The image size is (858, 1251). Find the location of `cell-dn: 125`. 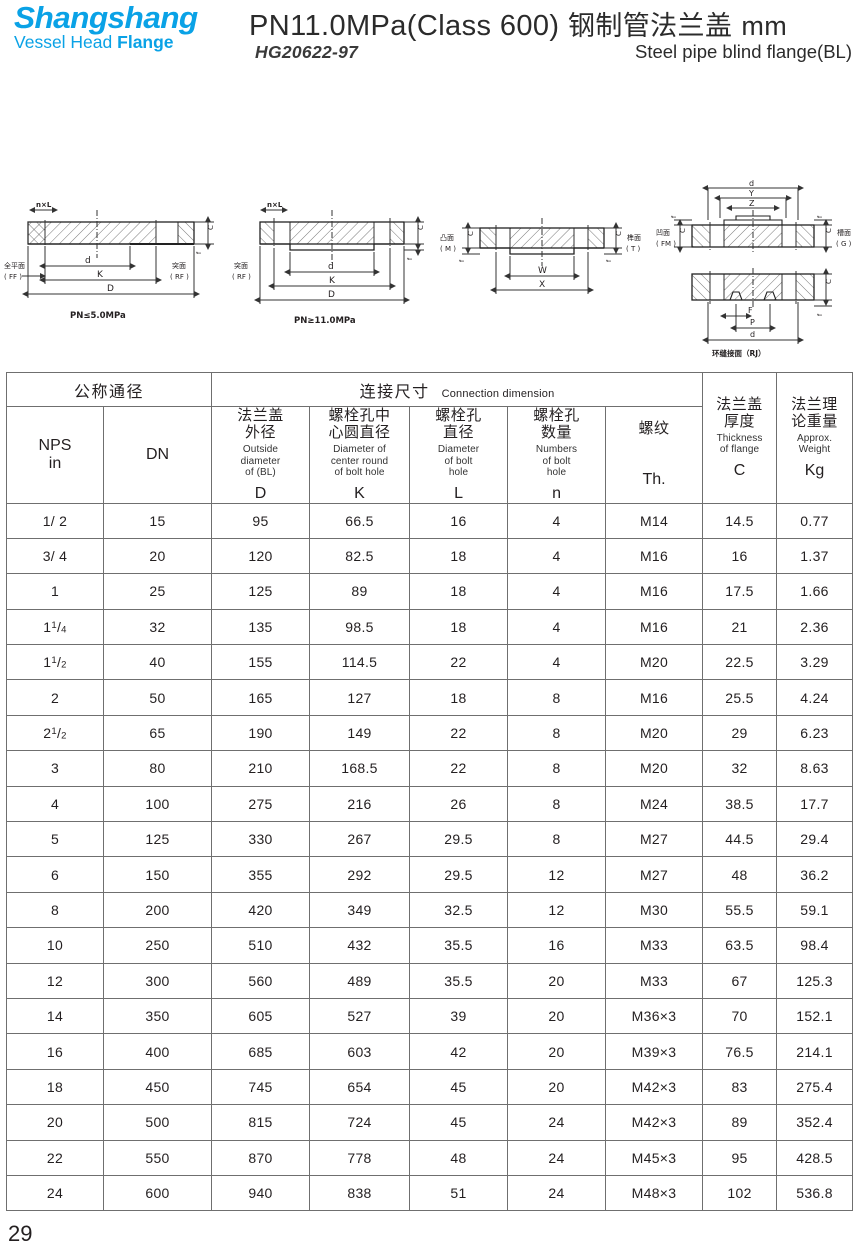

cell-dn: 125 is located at coordinates (157, 839).